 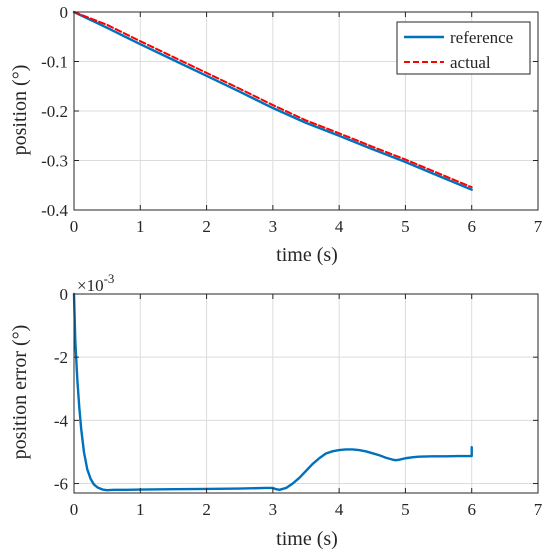 What do you see at coordinates (471, 509) in the screenshot?
I see `error-x-tick-label: 6` at bounding box center [471, 509].